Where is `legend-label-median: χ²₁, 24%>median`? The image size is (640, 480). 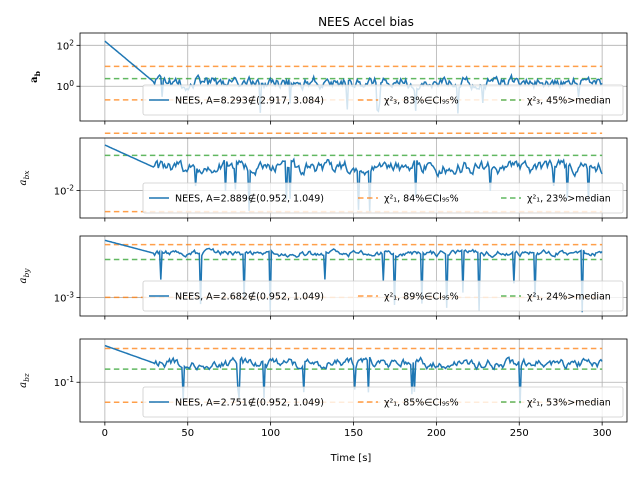 legend-label-median: χ²₁, 24%>median is located at coordinates (569, 297).